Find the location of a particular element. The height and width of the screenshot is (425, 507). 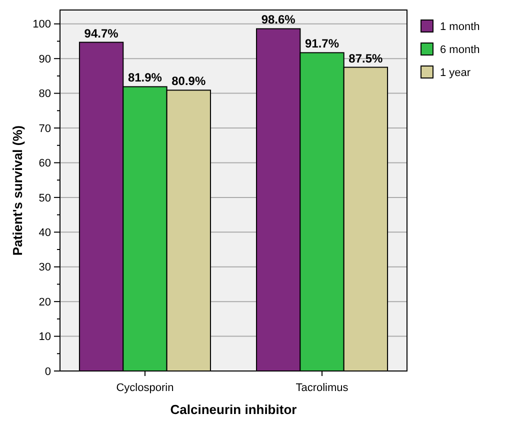

text: 98.6% is located at coordinates (278, 19).